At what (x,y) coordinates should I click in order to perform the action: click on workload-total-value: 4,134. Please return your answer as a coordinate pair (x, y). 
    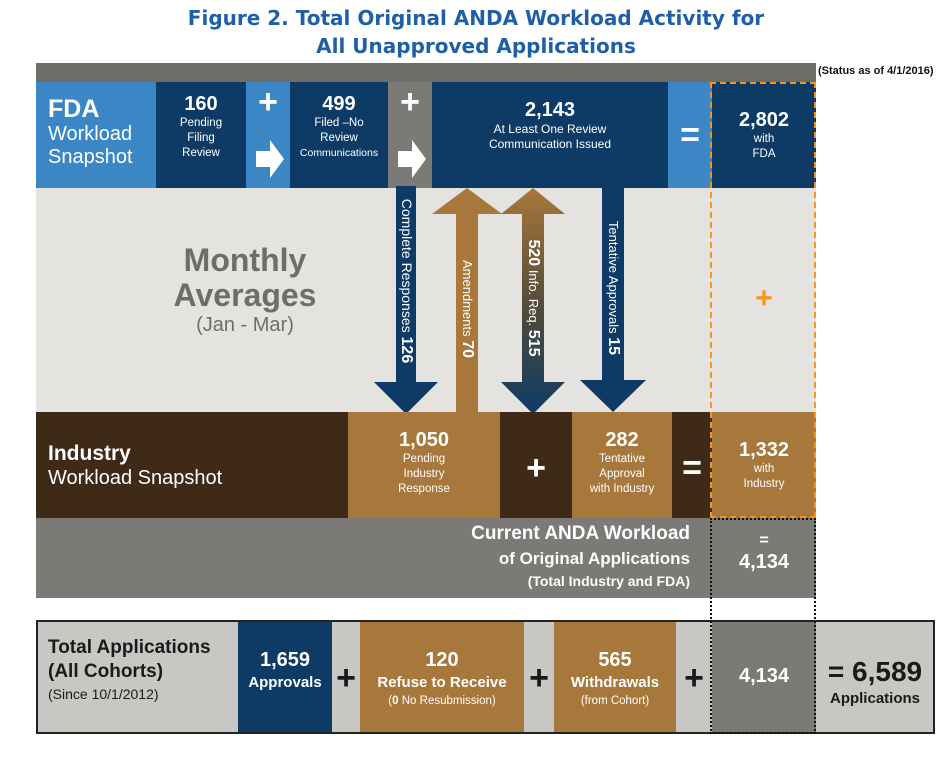
    Looking at the image, I should click on (764, 676).